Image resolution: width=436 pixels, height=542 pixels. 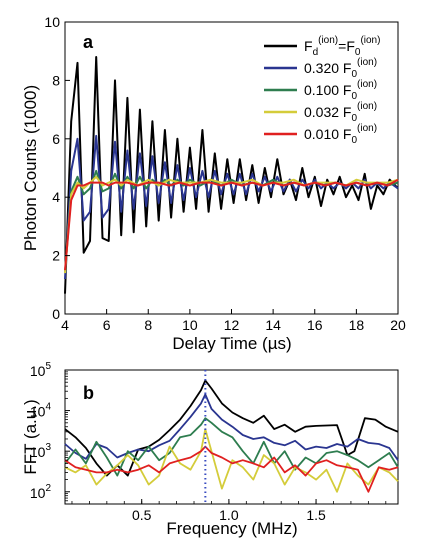 I want to click on panel-b-xlabel: Frequency (MHz), so click(x=231, y=528).